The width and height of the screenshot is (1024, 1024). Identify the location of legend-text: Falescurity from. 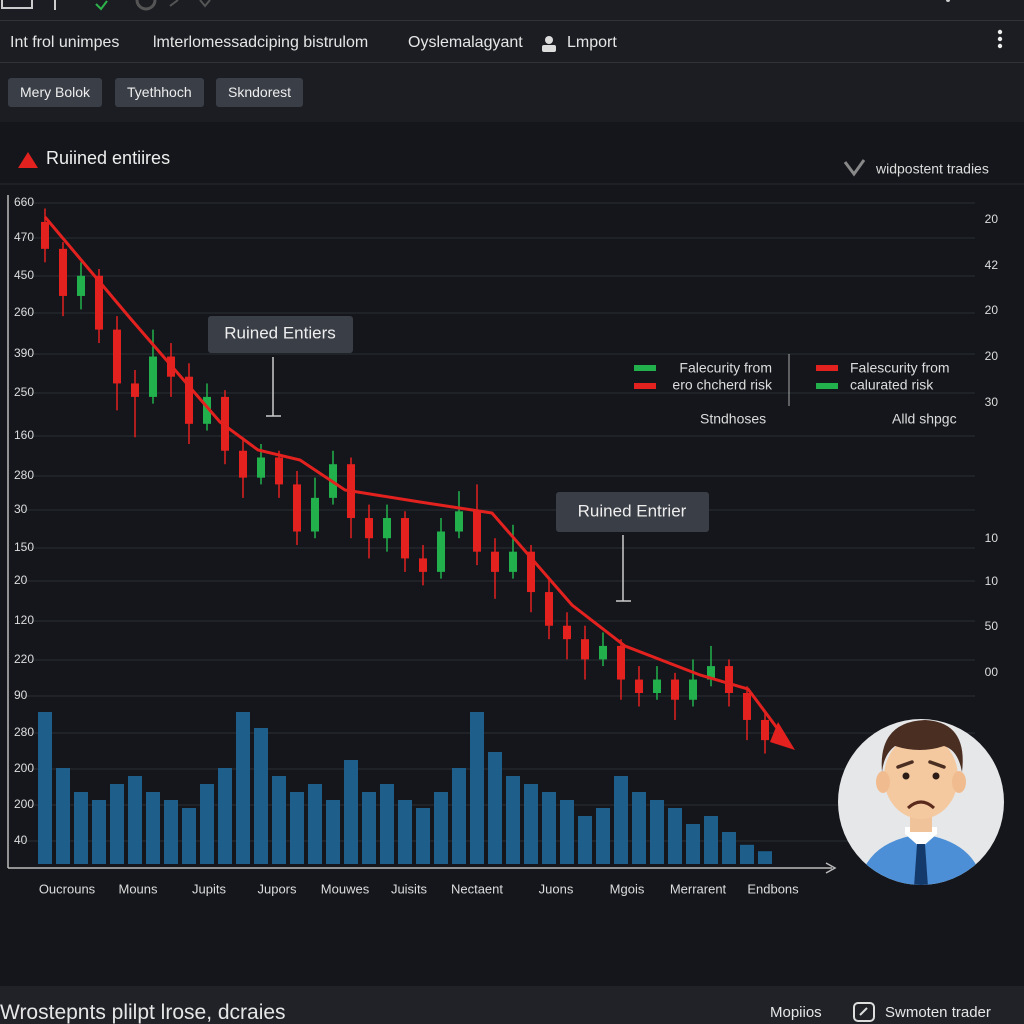
(900, 368).